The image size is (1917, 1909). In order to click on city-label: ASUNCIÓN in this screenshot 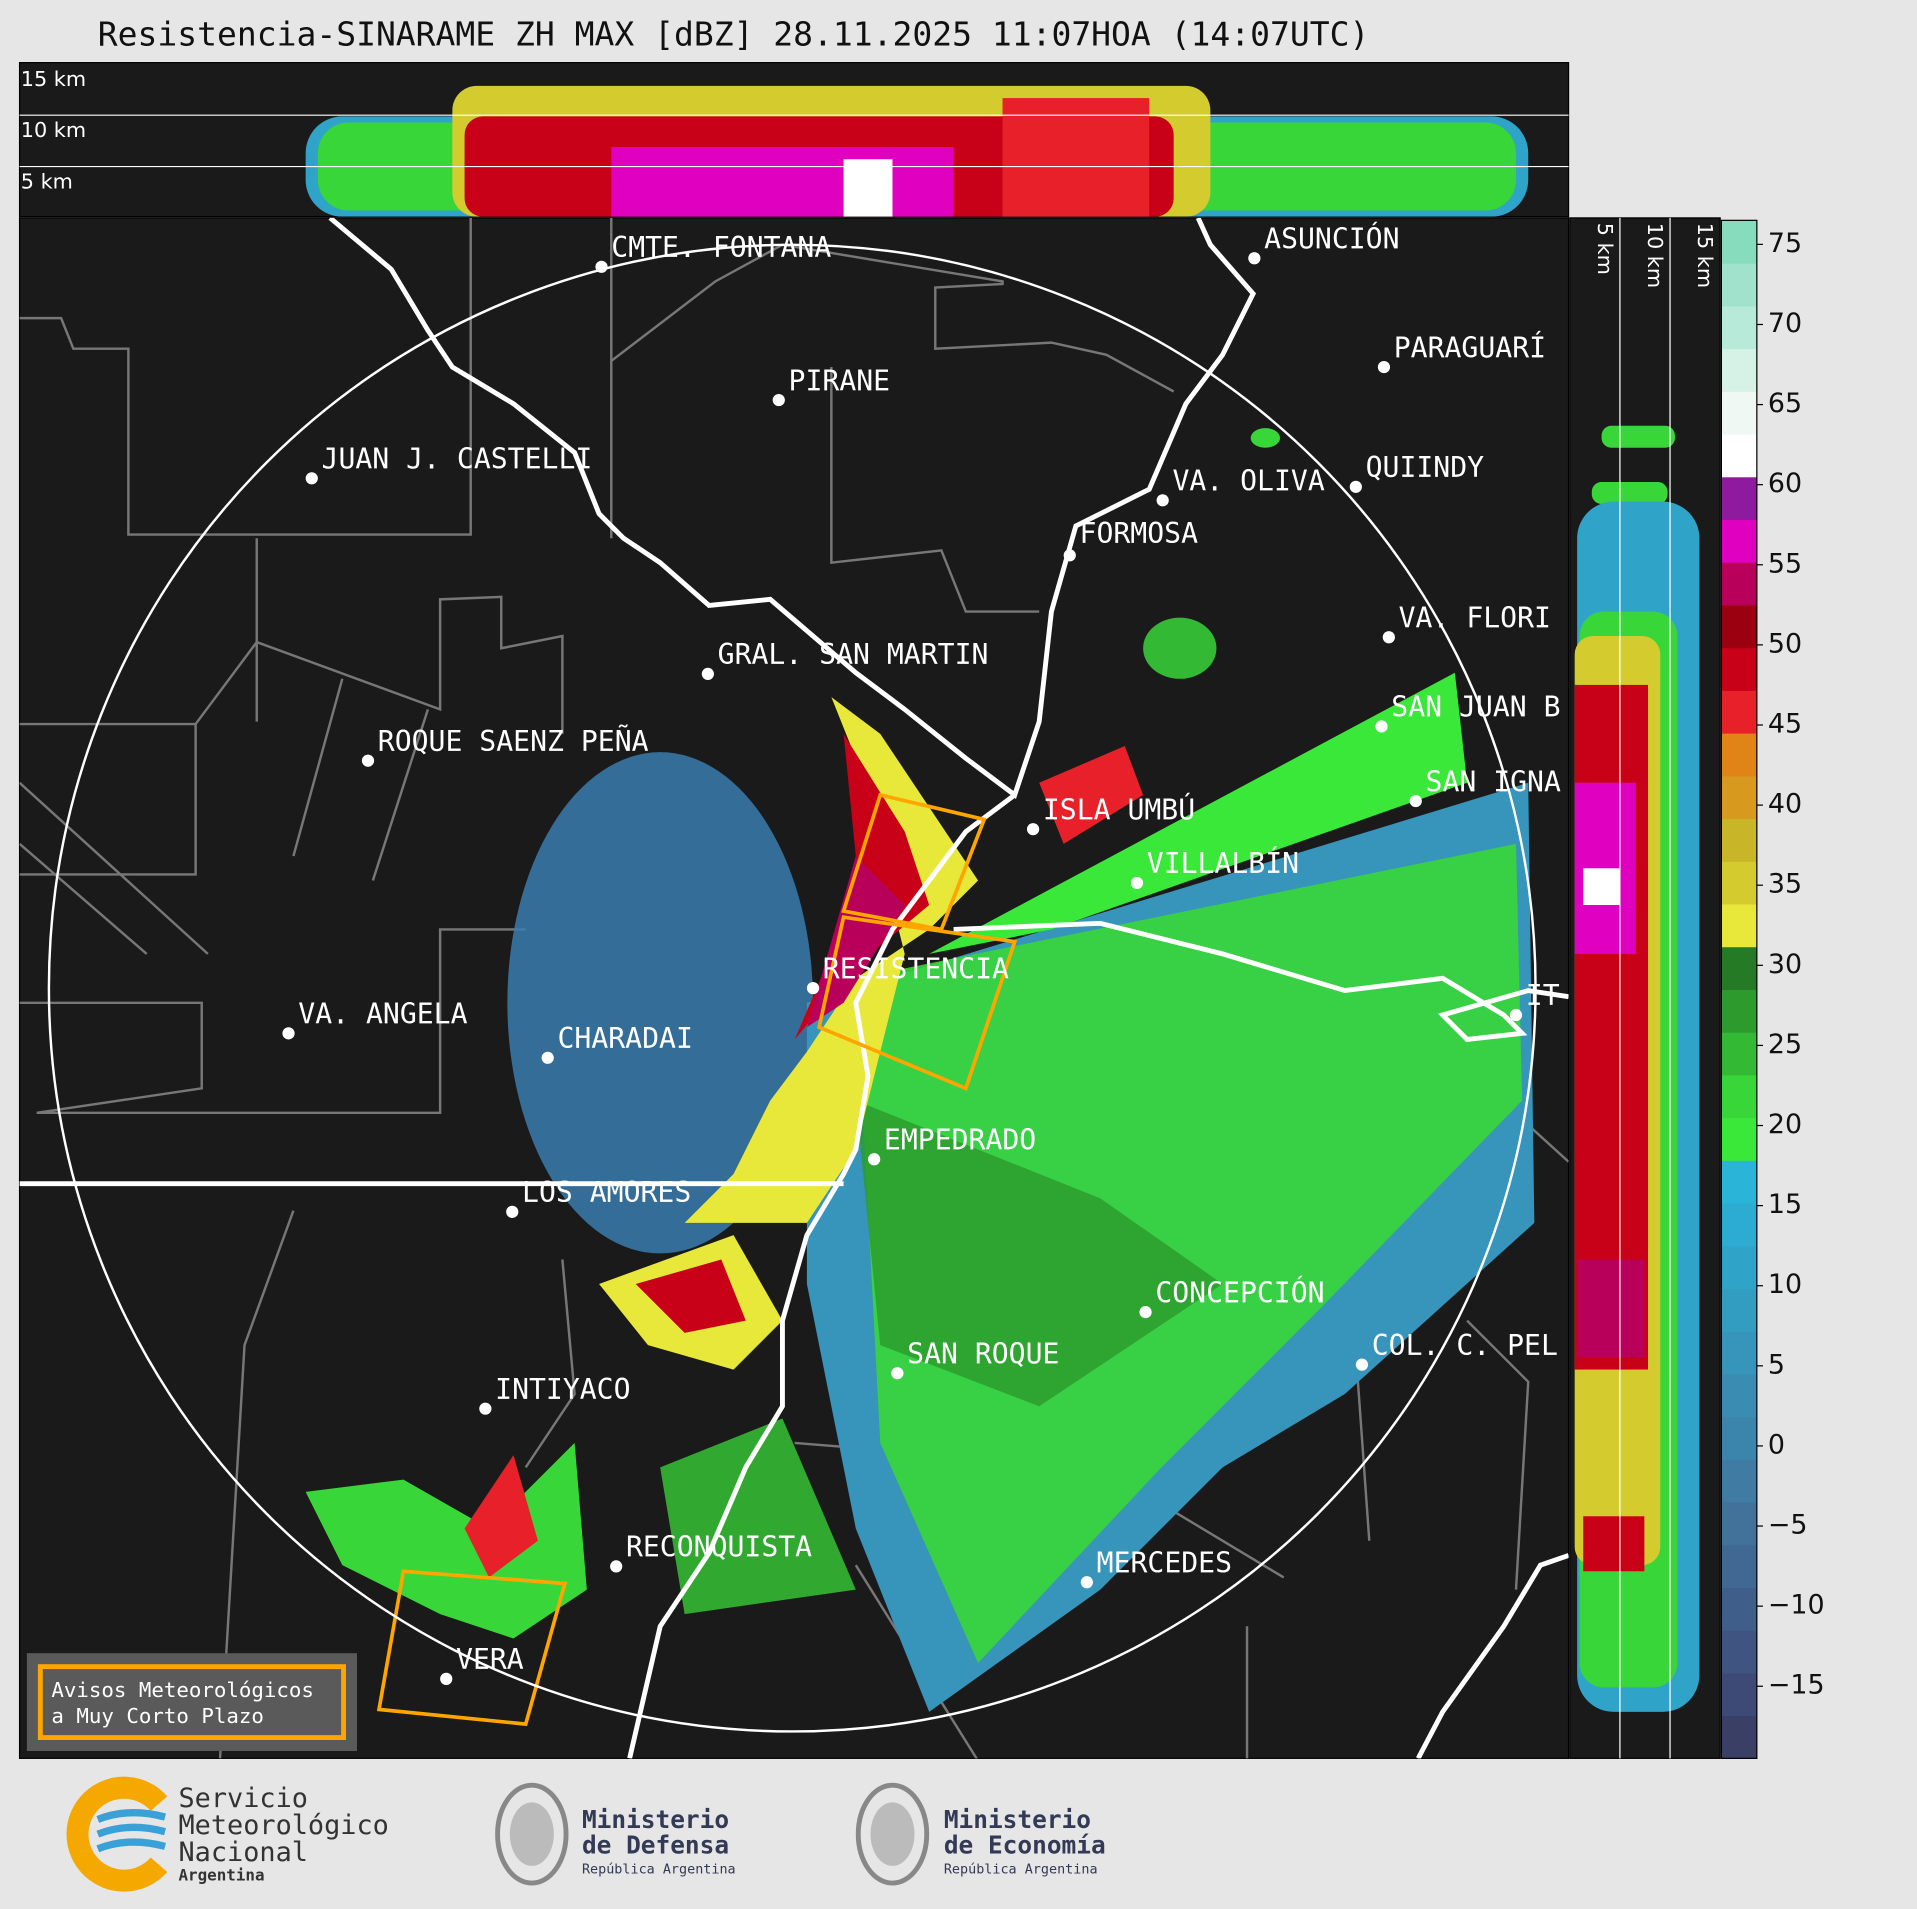, I will do `click(1331, 238)`.